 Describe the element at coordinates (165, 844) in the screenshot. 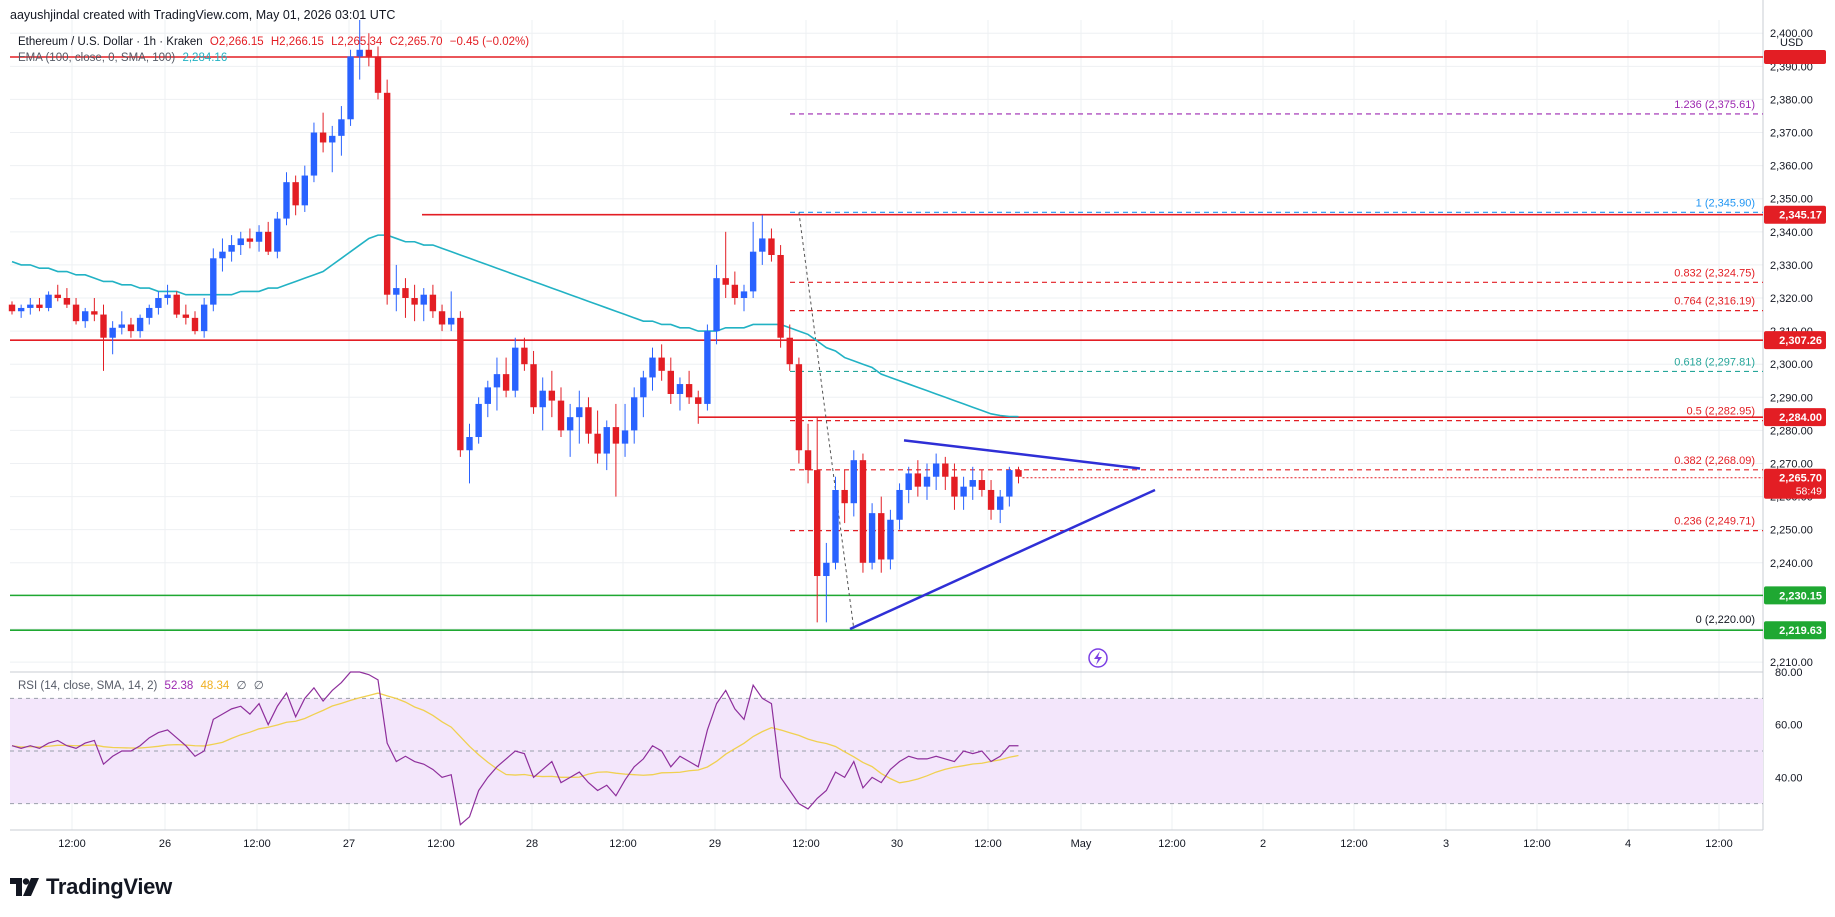

I see `time-tick: 26` at that location.